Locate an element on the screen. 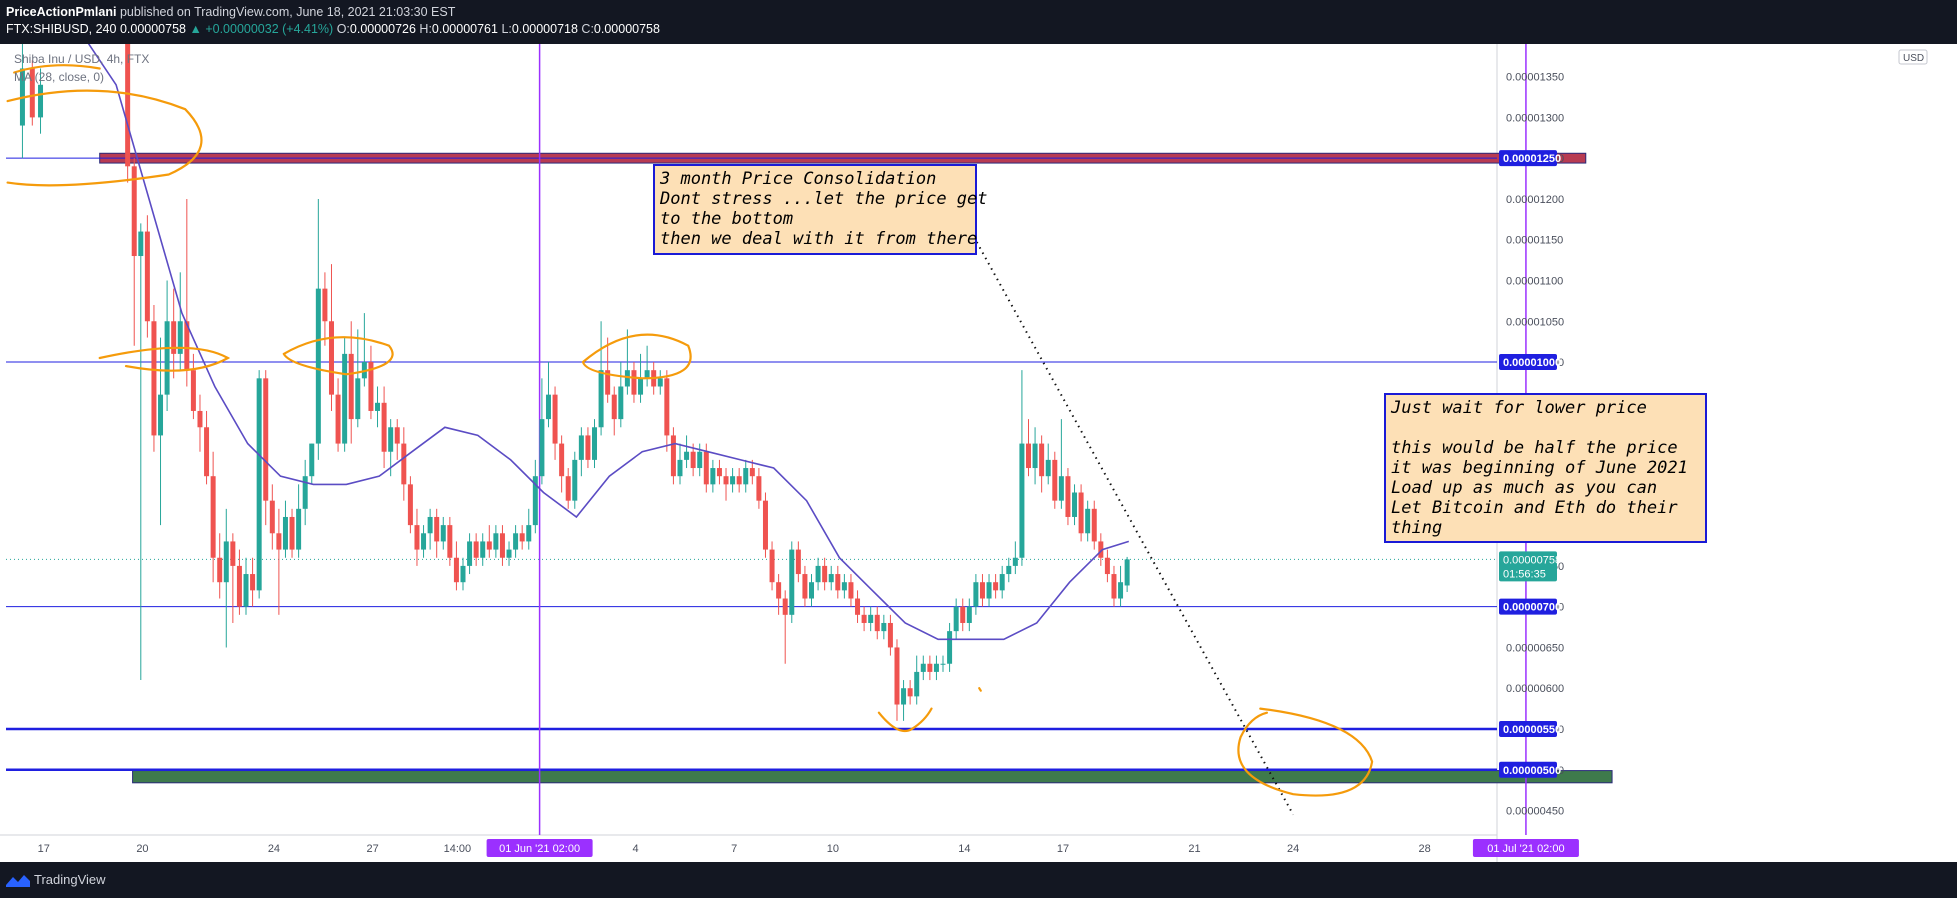 This screenshot has width=1957, height=898. y-tick-label: 0.00001150 is located at coordinates (1534, 241).